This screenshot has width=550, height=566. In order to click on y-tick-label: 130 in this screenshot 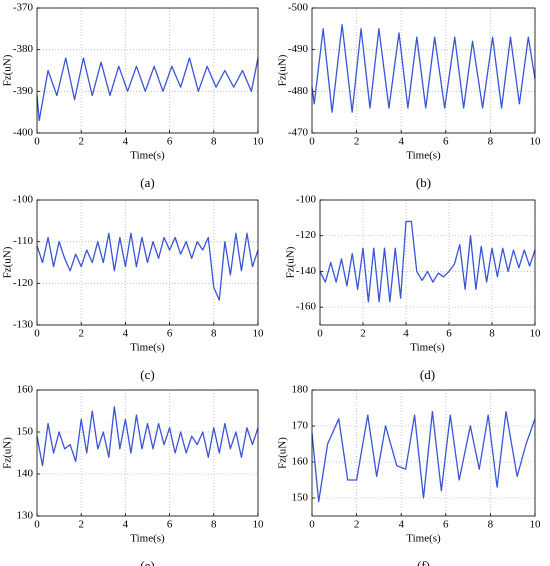, I will do `click(25, 516)`.